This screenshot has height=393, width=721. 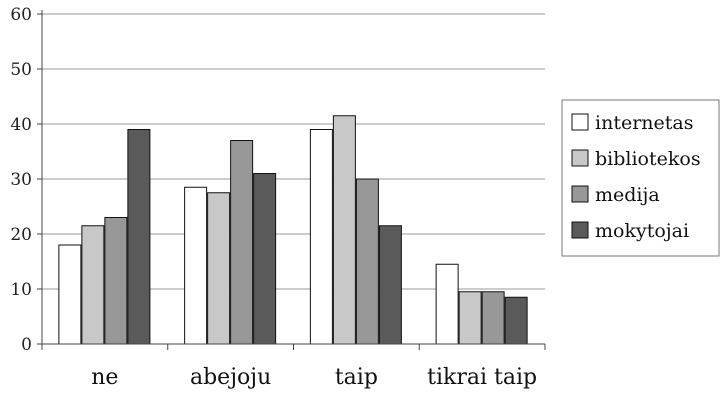 What do you see at coordinates (21, 235) in the screenshot?
I see `y-tick-label: 20` at bounding box center [21, 235].